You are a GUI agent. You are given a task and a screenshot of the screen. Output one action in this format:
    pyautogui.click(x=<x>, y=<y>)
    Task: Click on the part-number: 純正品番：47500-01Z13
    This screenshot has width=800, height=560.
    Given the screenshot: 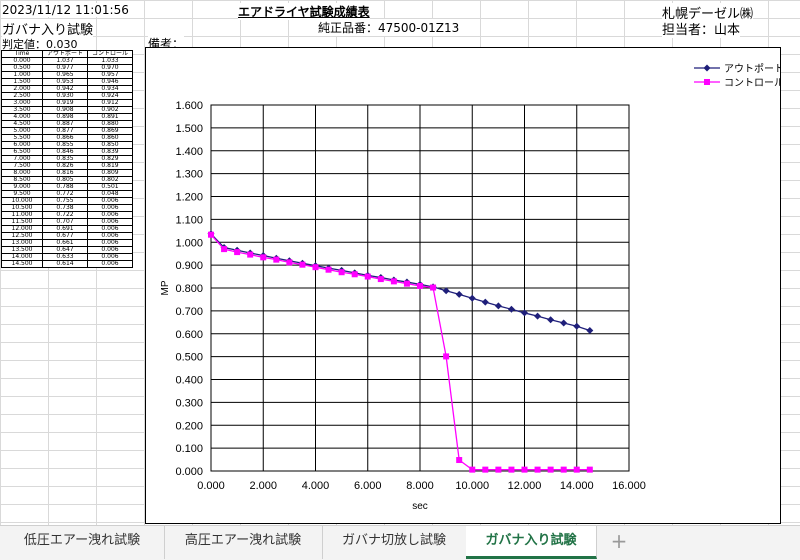 What is the action you would take?
    pyautogui.click(x=389, y=27)
    